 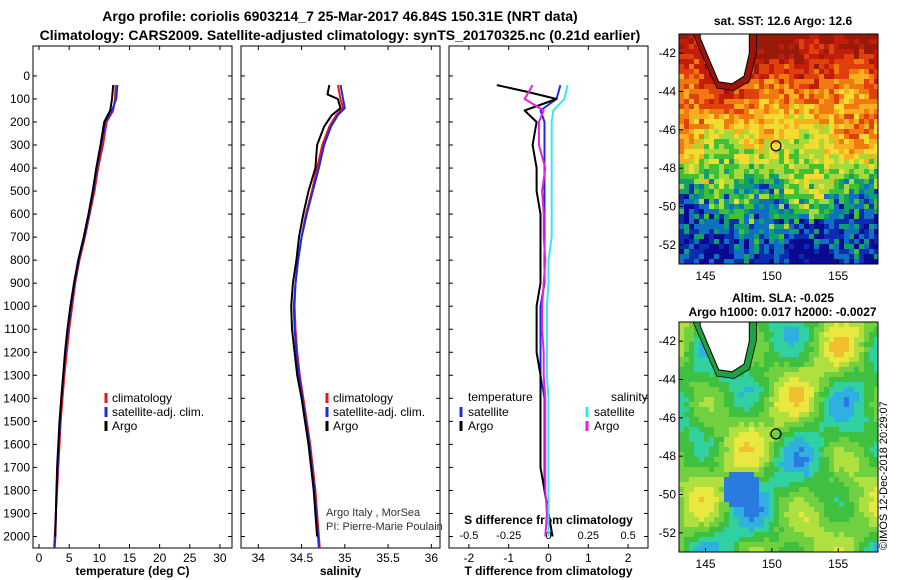 I want to click on top-tick-label: 0.5, so click(x=627, y=536).